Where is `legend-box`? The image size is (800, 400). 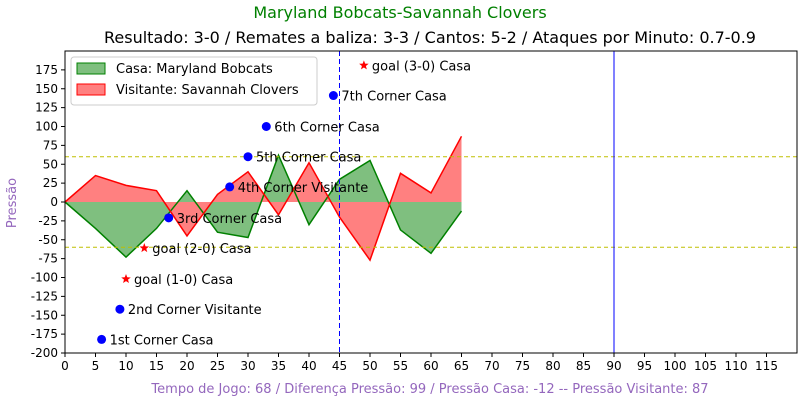 legend-box is located at coordinates (194, 81).